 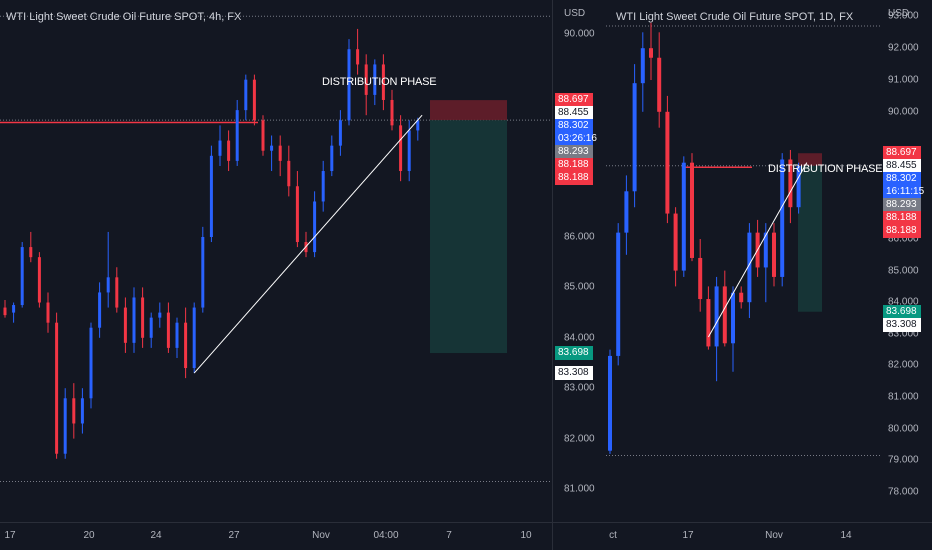 What do you see at coordinates (574, 100) in the screenshot?
I see `left-price-tag: 88.697` at bounding box center [574, 100].